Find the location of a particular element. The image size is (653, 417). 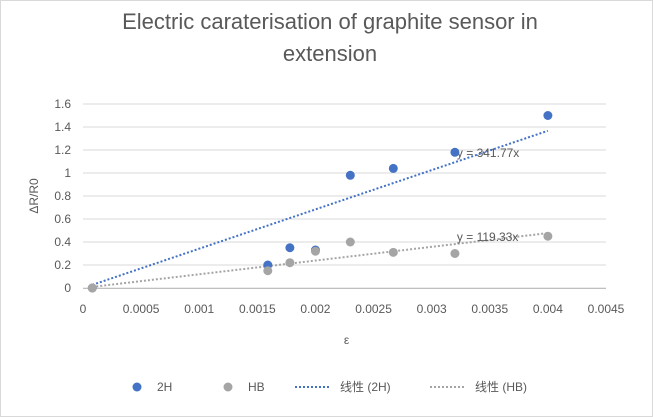

x-tick-label: 0.004 is located at coordinates (548, 309).